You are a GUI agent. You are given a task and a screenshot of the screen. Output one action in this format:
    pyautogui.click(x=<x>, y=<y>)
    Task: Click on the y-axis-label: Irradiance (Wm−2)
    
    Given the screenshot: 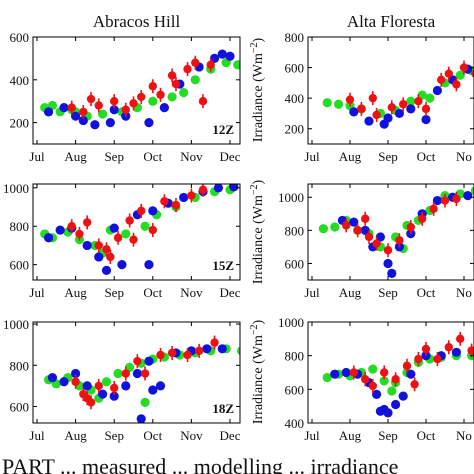 What is the action you would take?
    pyautogui.click(x=258, y=90)
    